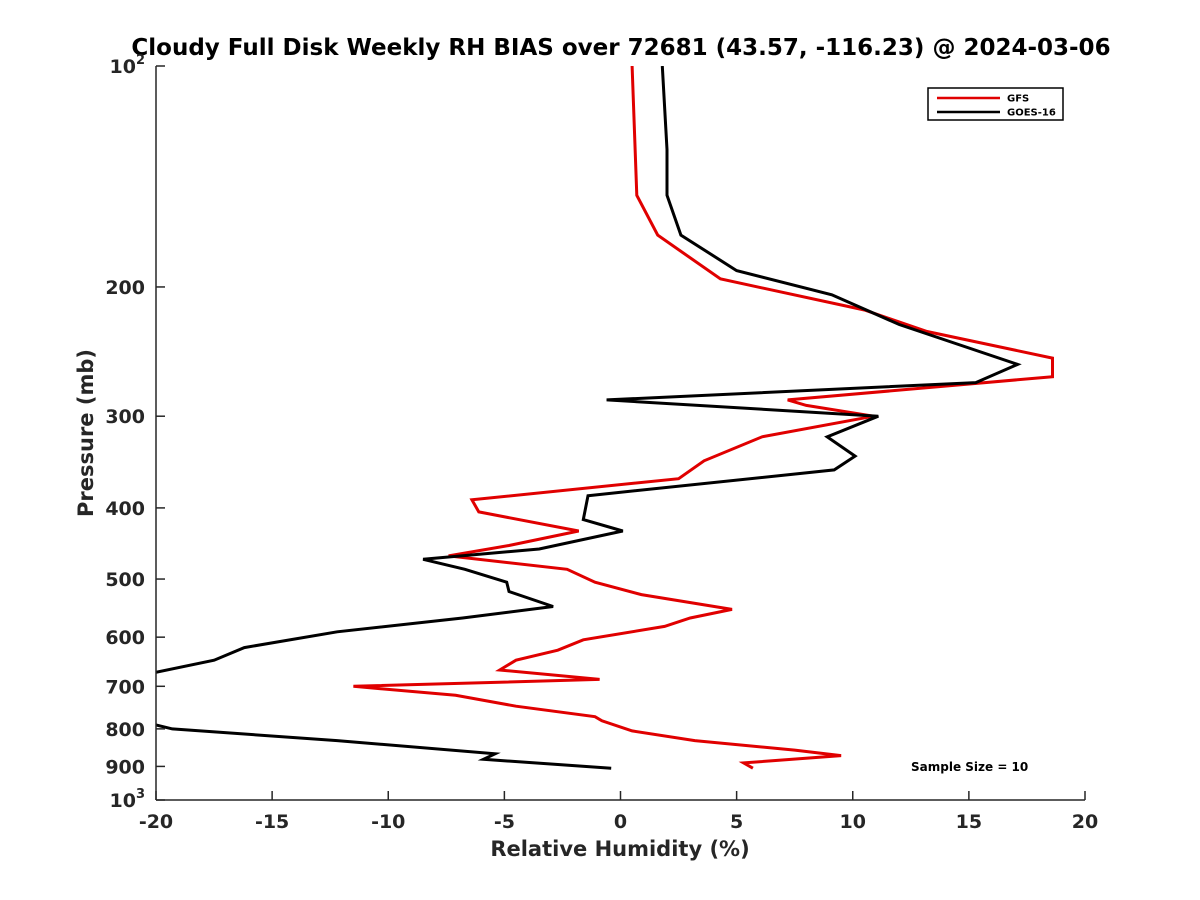 The width and height of the screenshot is (1200, 900). I want to click on x-tick-label: 20, so click(1085, 822).